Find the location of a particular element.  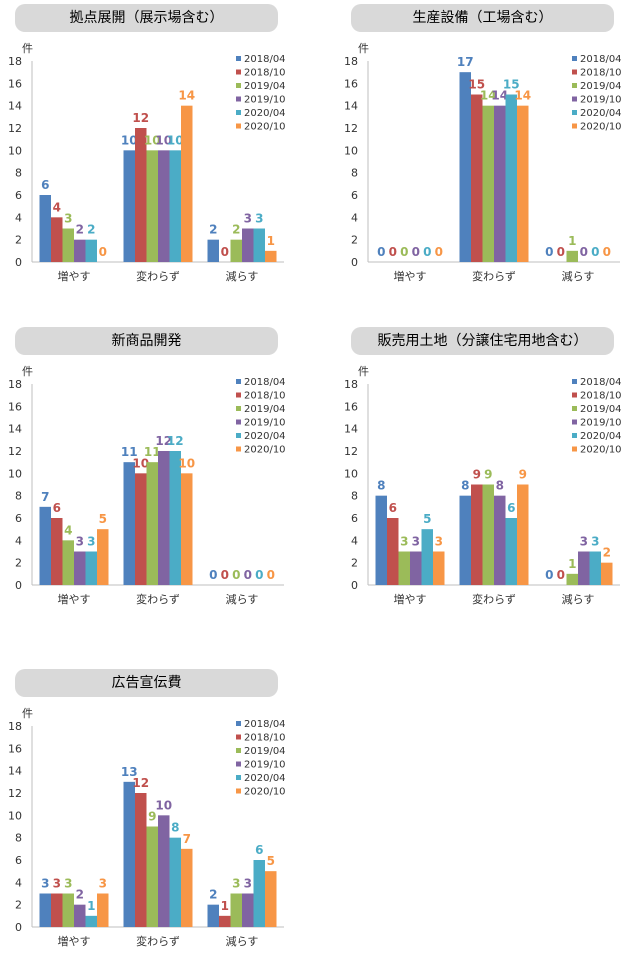

y-tick-label: 8 is located at coordinates (18, 173).